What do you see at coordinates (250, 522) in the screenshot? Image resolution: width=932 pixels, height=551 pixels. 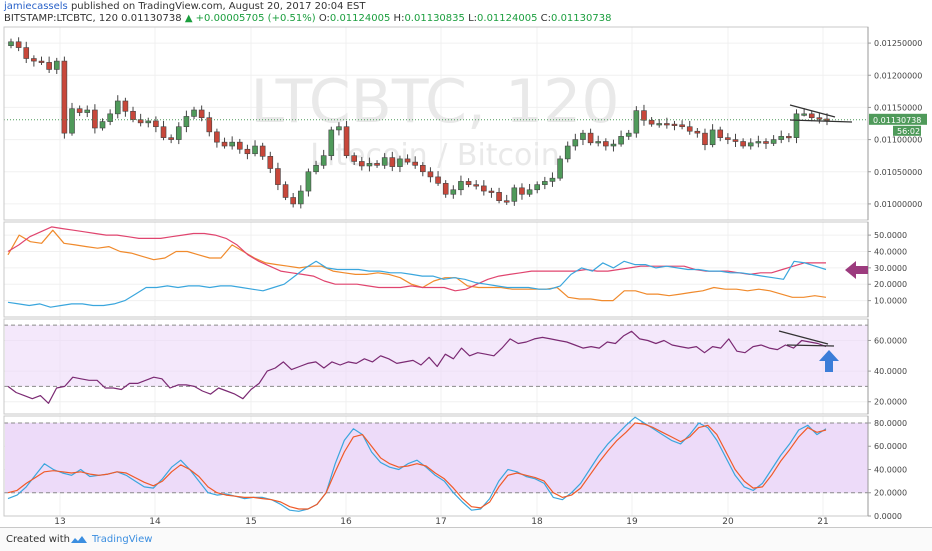 I see `x-tick-label: 15` at bounding box center [250, 522].